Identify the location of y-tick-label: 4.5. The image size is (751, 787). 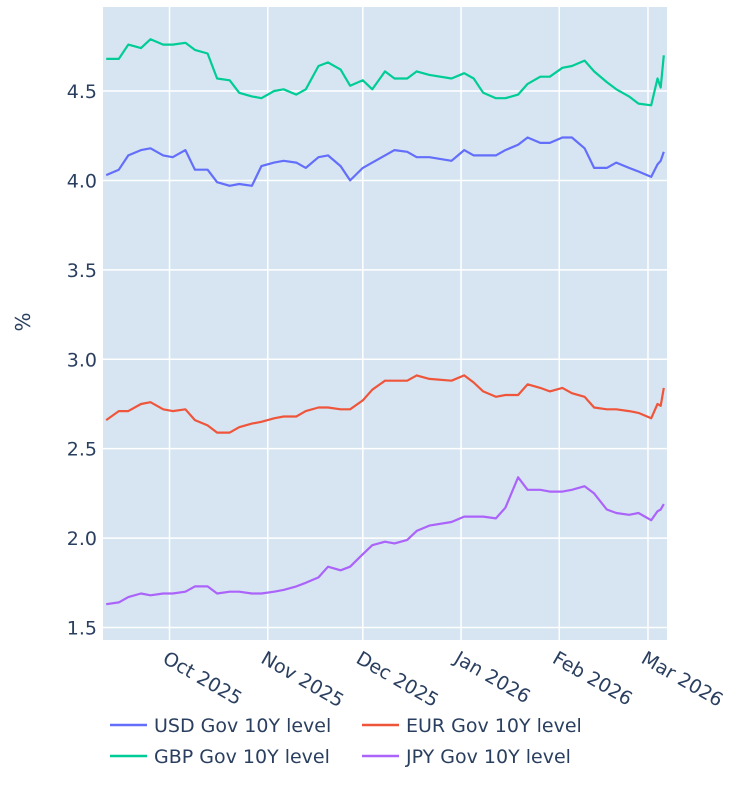
(82, 92).